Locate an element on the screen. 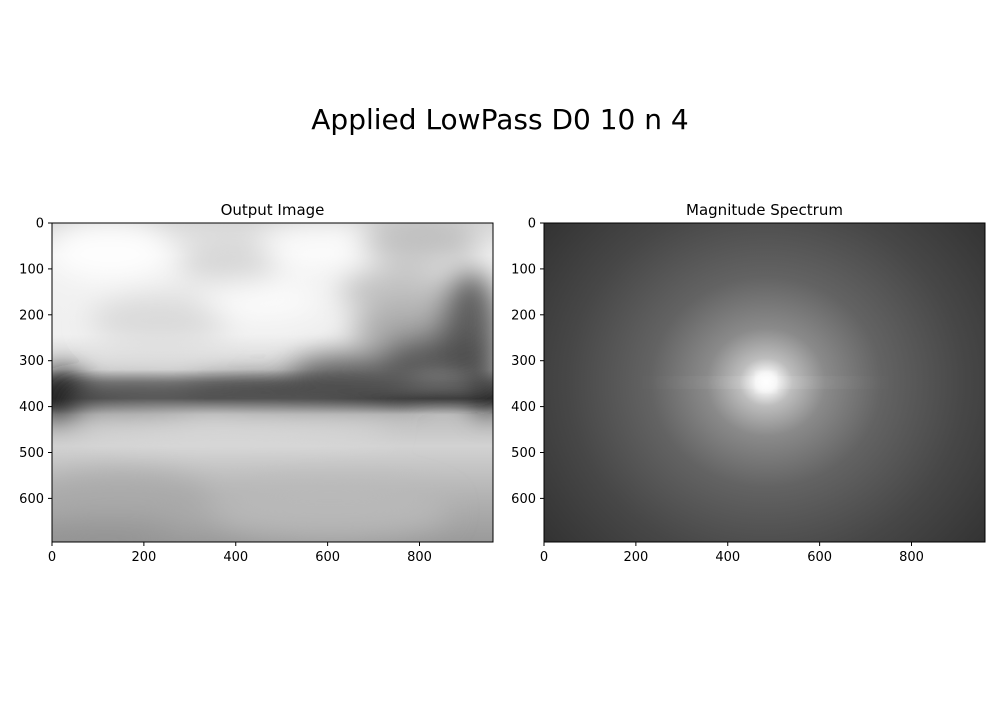 The width and height of the screenshot is (1000, 722). output-x-tick-label: 200 is located at coordinates (143, 557).